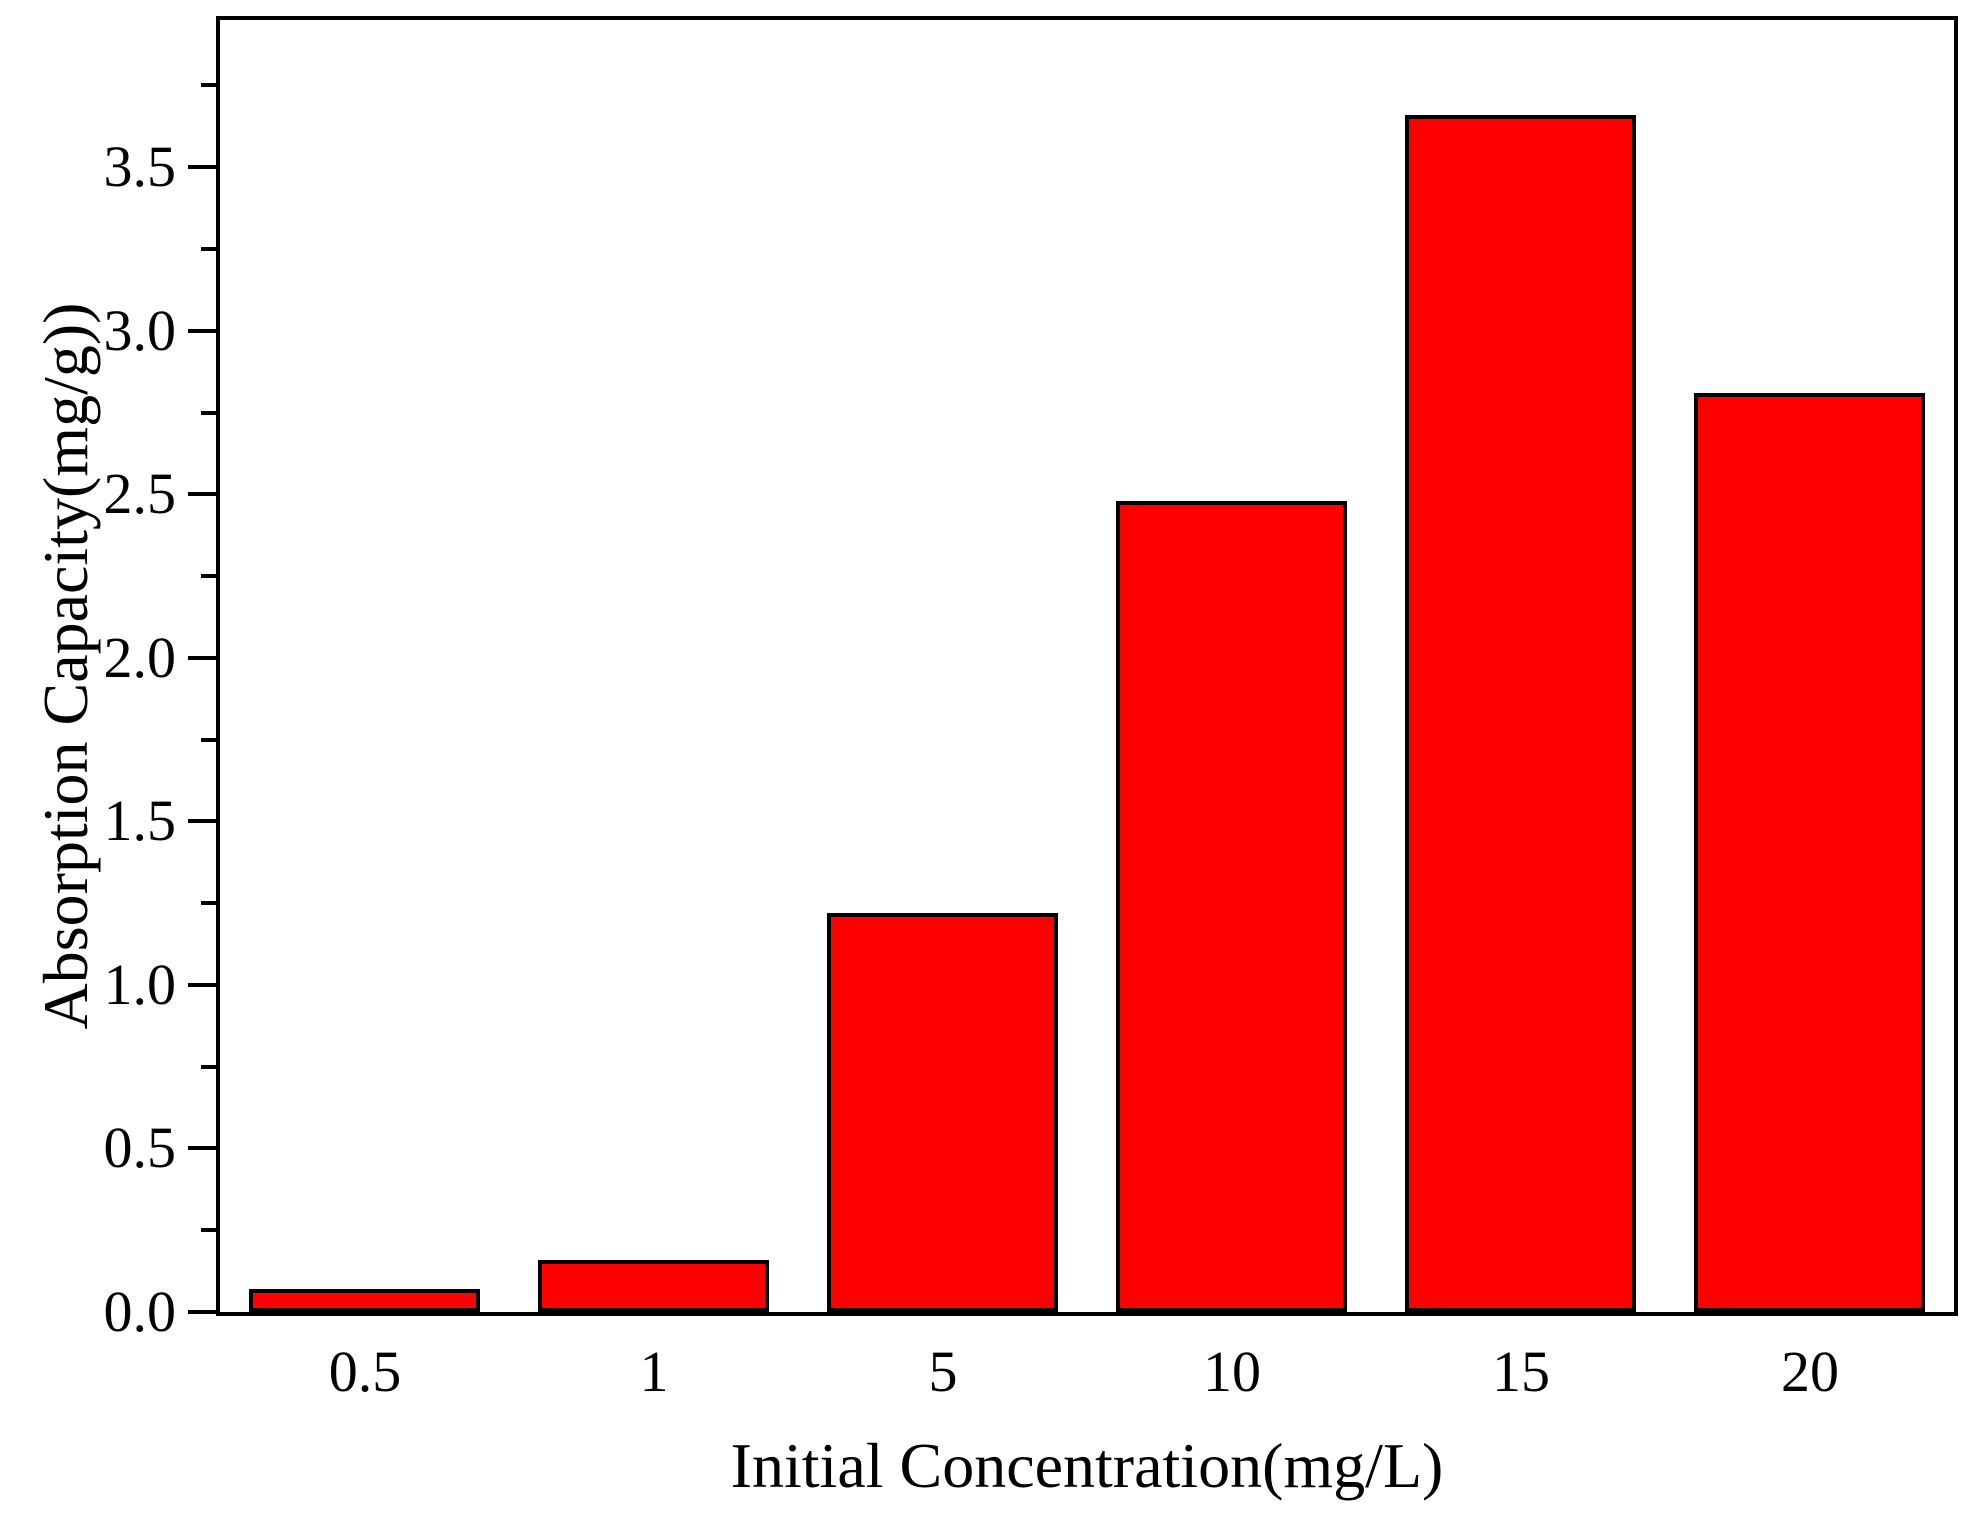  What do you see at coordinates (140, 984) in the screenshot?
I see `y-tick-label: 1.0` at bounding box center [140, 984].